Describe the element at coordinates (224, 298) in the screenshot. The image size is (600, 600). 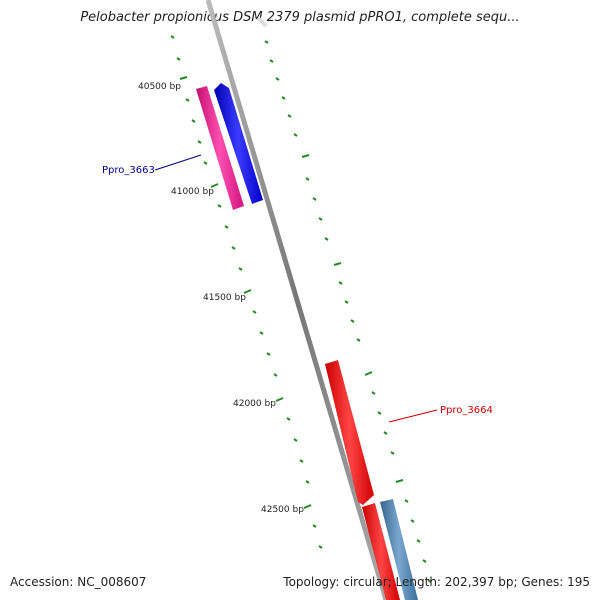
I see `ruler-label: 41500 bp` at that location.